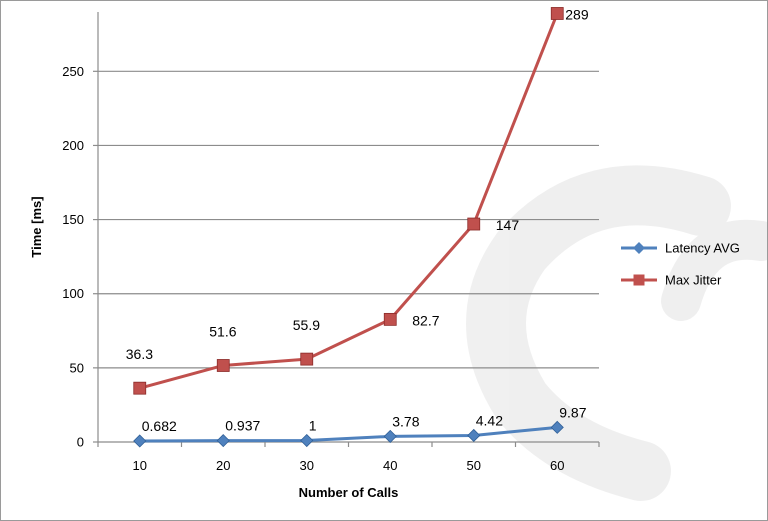 The height and width of the screenshot is (521, 768). What do you see at coordinates (474, 465) in the screenshot?
I see `x-tick-label: 50` at bounding box center [474, 465].